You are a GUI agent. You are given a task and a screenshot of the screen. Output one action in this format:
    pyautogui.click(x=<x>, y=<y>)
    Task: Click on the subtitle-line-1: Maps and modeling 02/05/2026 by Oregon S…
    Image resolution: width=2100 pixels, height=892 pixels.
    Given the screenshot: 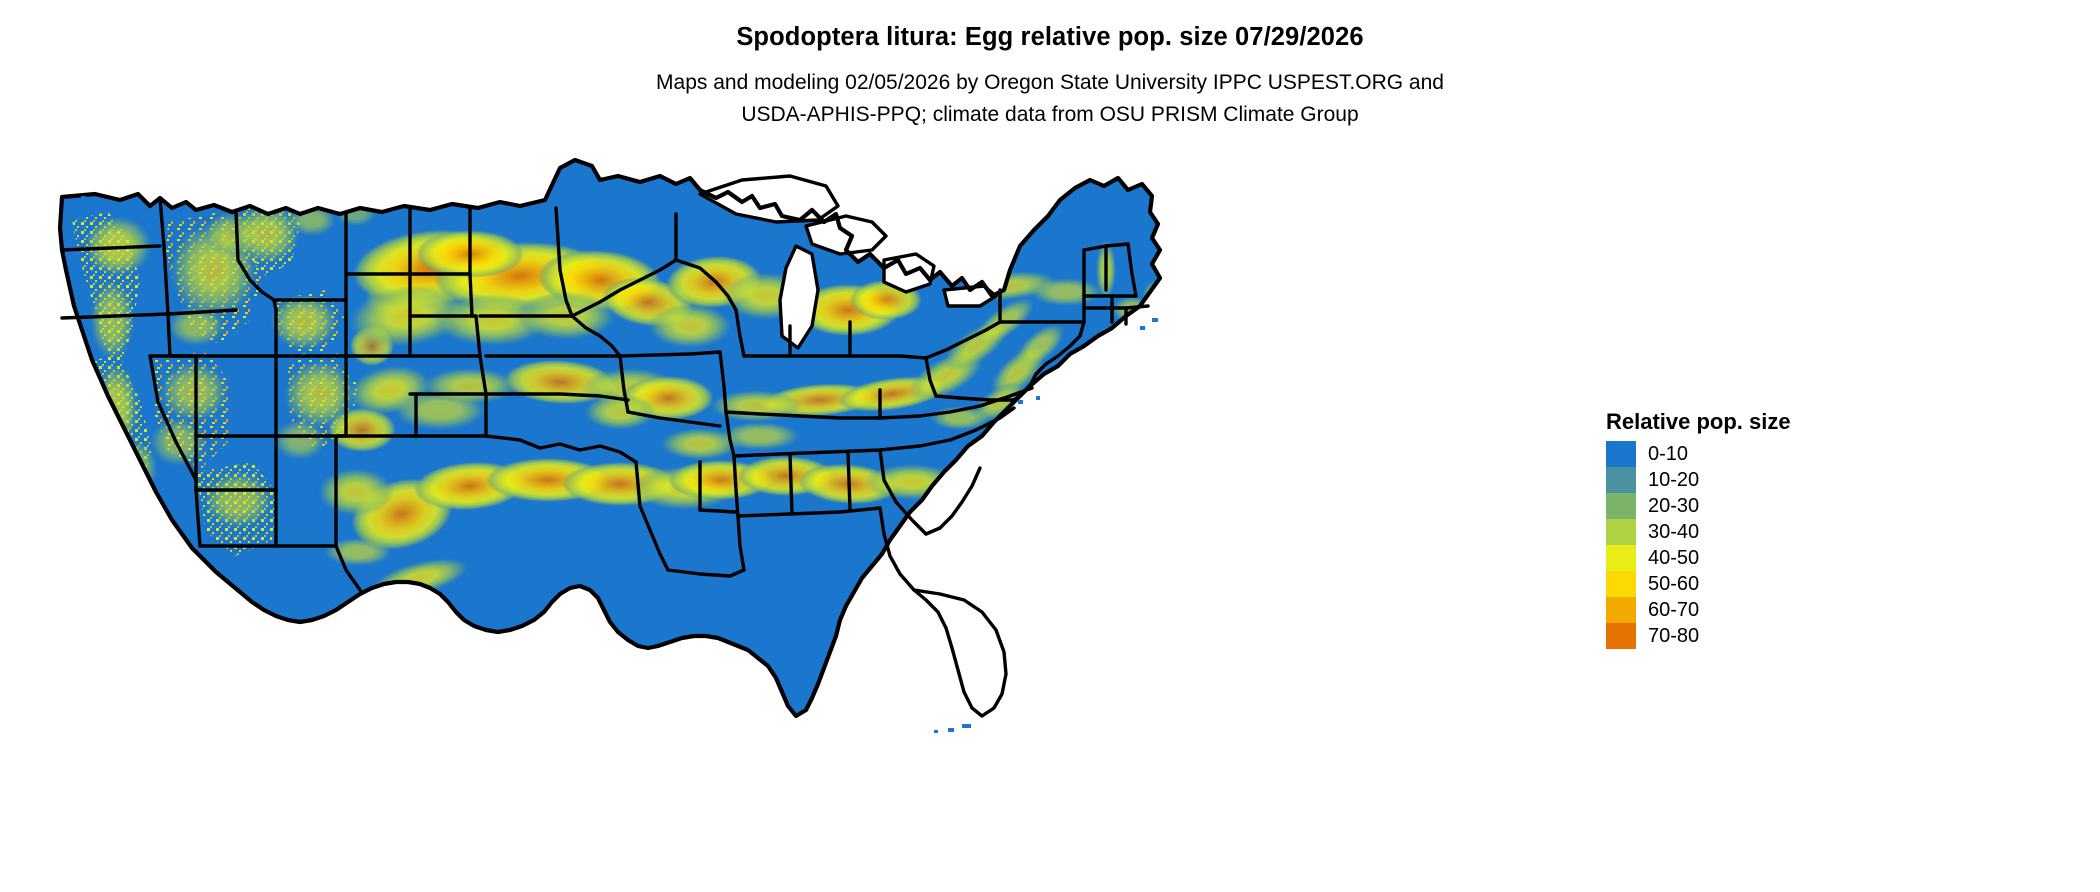 What is the action you would take?
    pyautogui.click(x=1050, y=83)
    